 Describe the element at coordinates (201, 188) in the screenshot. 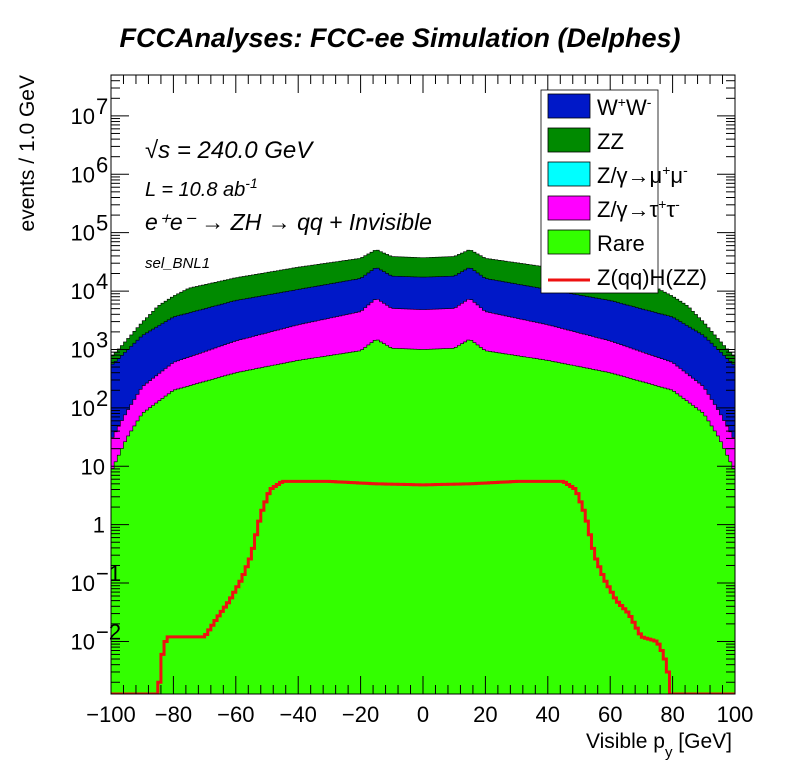

I see `lumi-label: L = 10.8 ab-1` at that location.